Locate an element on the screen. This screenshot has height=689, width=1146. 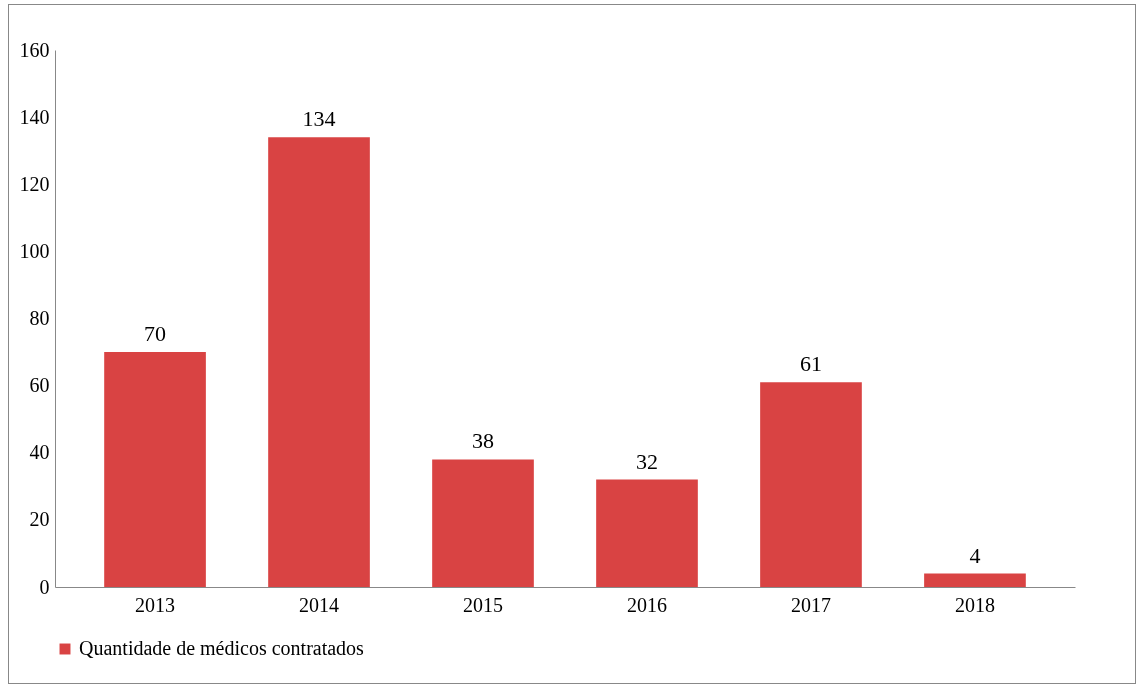
data-label: 134 is located at coordinates (319, 119).